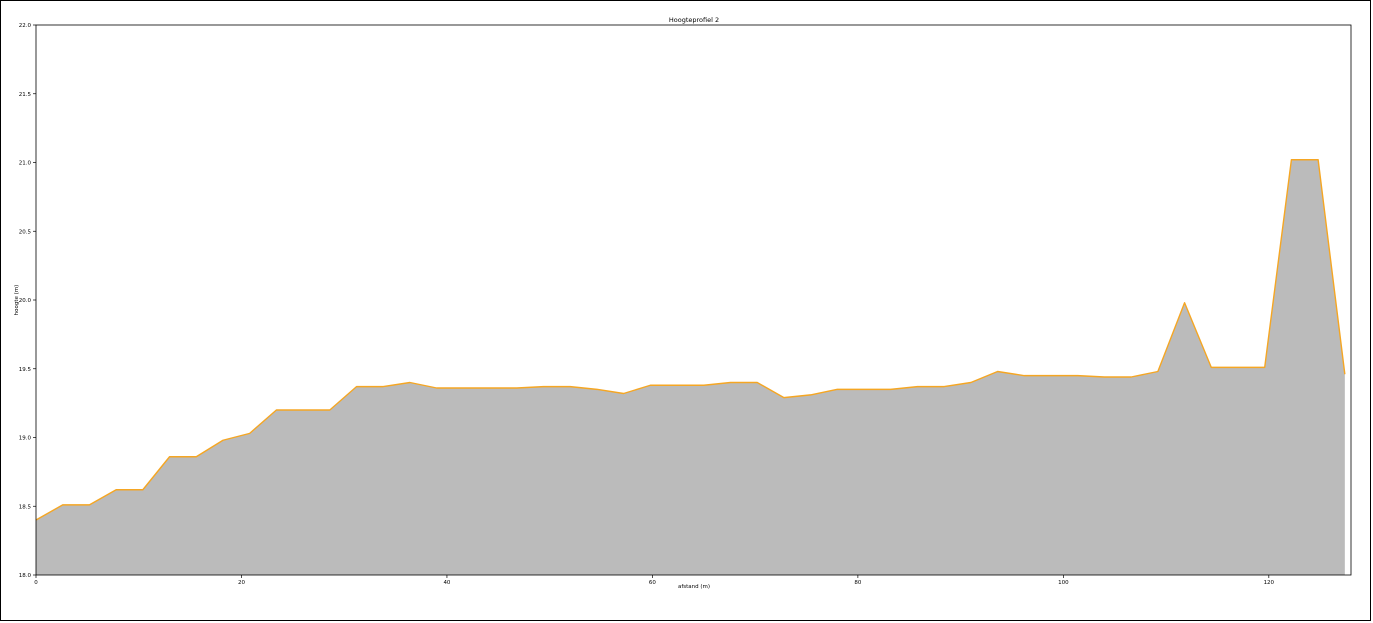 This screenshot has height=623, width=1373. I want to click on y-axis-label: hoogte (m), so click(17, 300).